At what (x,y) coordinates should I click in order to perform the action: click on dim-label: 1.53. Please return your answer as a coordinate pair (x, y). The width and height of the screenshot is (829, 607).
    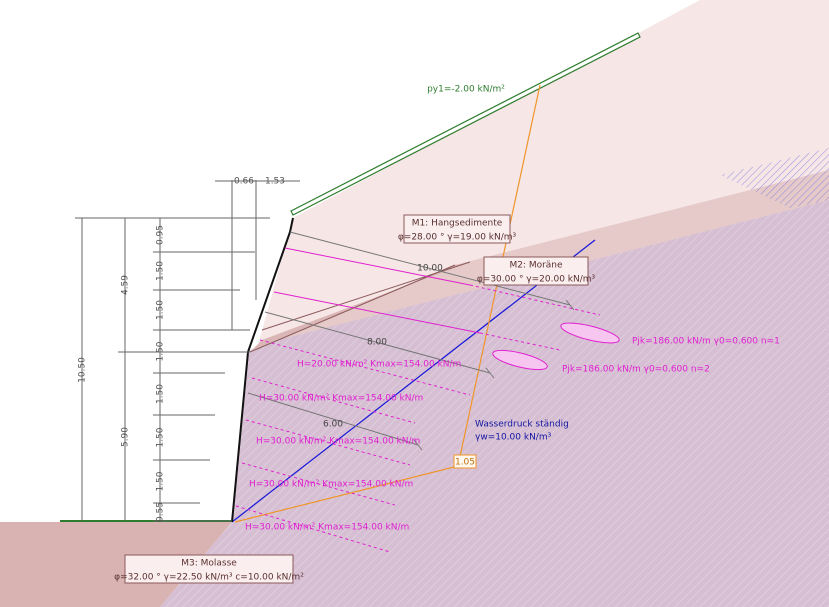
    Looking at the image, I should click on (275, 182).